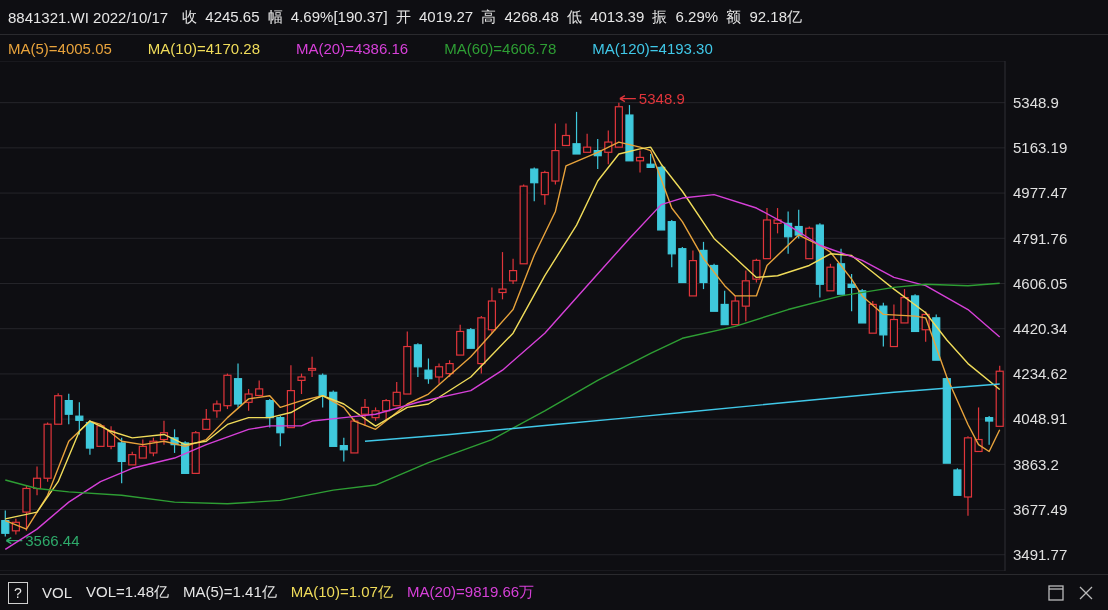 The height and width of the screenshot is (610, 1108). I want to click on y-tick-label: 4791.76, so click(1040, 238).